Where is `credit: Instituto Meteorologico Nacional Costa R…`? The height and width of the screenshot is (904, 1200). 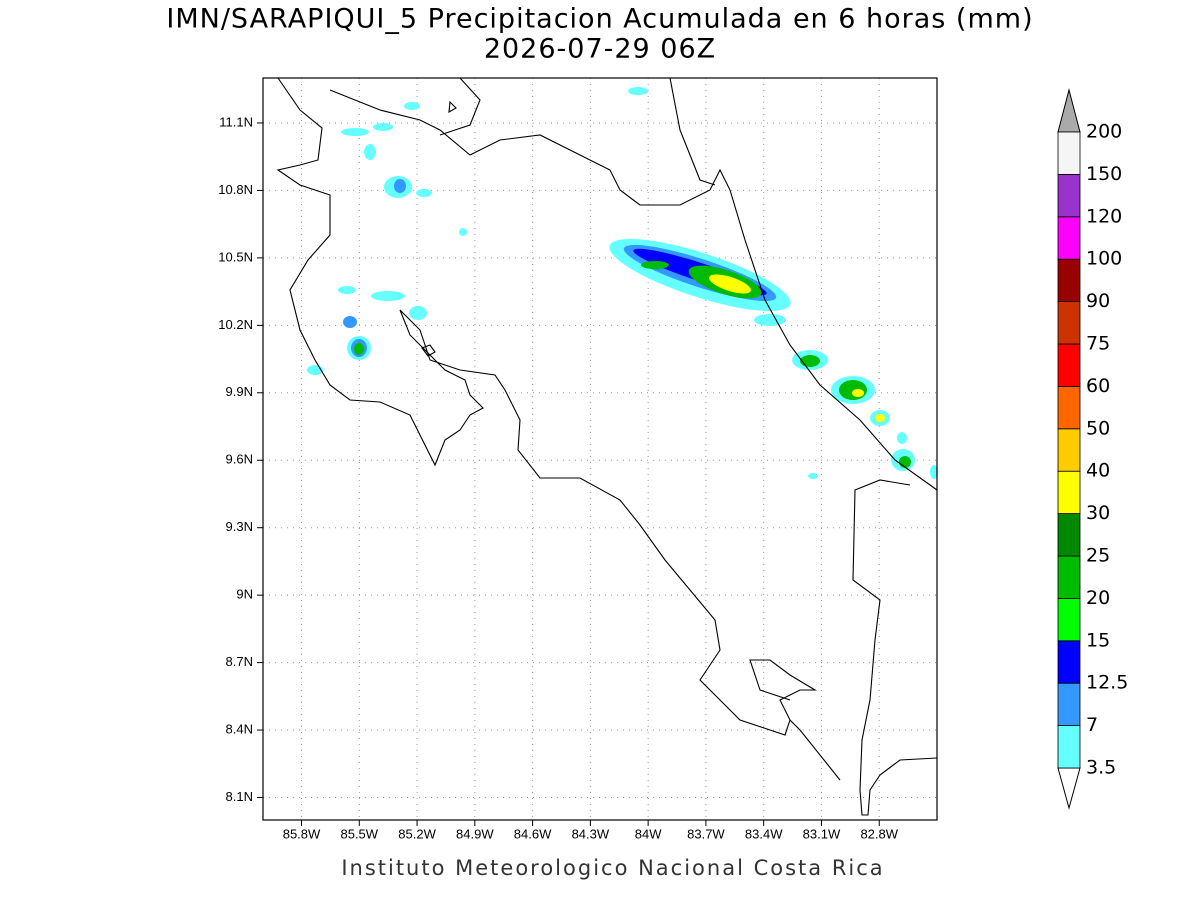 credit: Instituto Meteorologico Nacional Costa R… is located at coordinates (612, 868).